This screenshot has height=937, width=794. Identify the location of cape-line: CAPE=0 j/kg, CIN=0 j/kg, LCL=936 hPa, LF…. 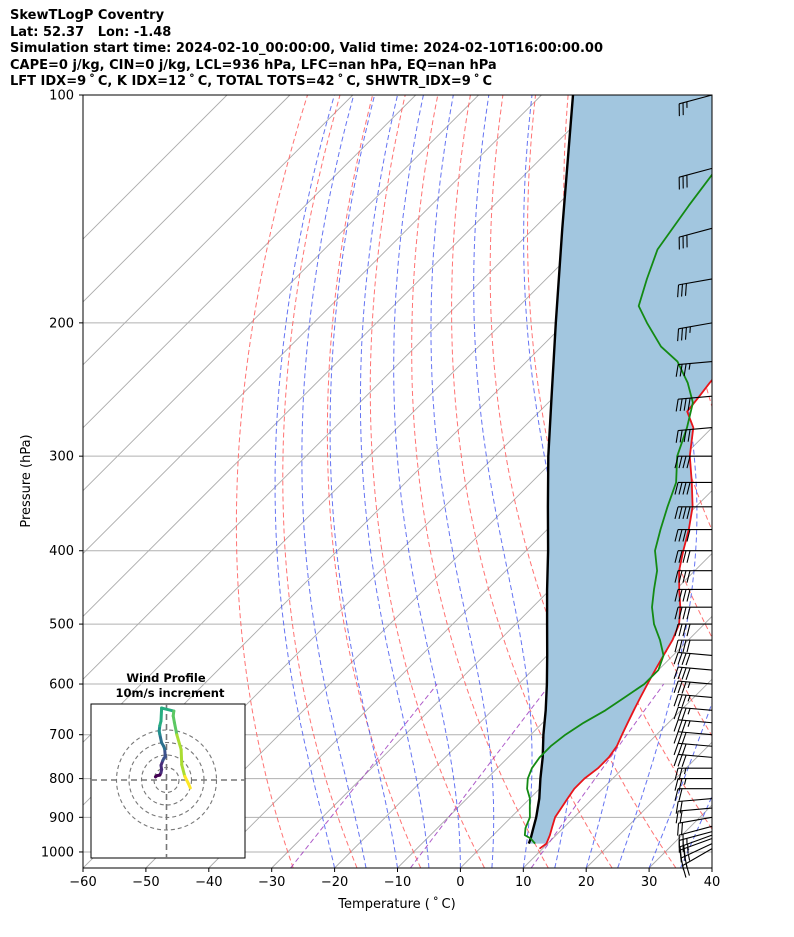
(253, 65).